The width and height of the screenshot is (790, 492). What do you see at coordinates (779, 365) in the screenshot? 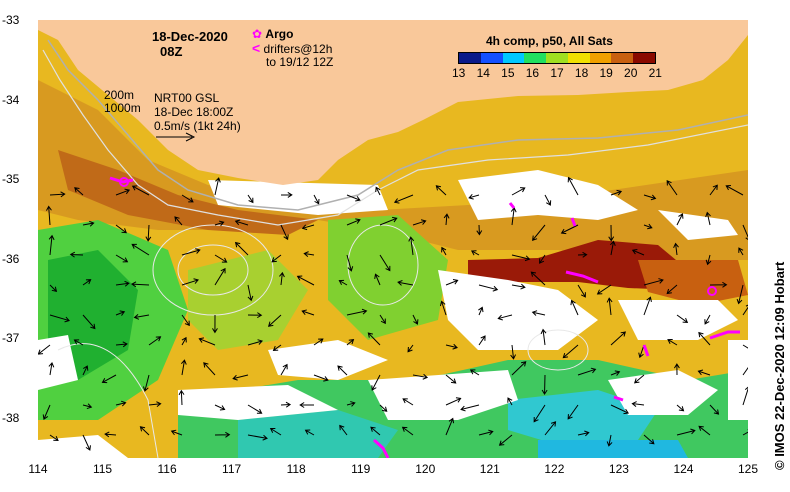
I see `credit-label: © IMOS 22-Dec-2020 12:09 Hobart` at bounding box center [779, 365].